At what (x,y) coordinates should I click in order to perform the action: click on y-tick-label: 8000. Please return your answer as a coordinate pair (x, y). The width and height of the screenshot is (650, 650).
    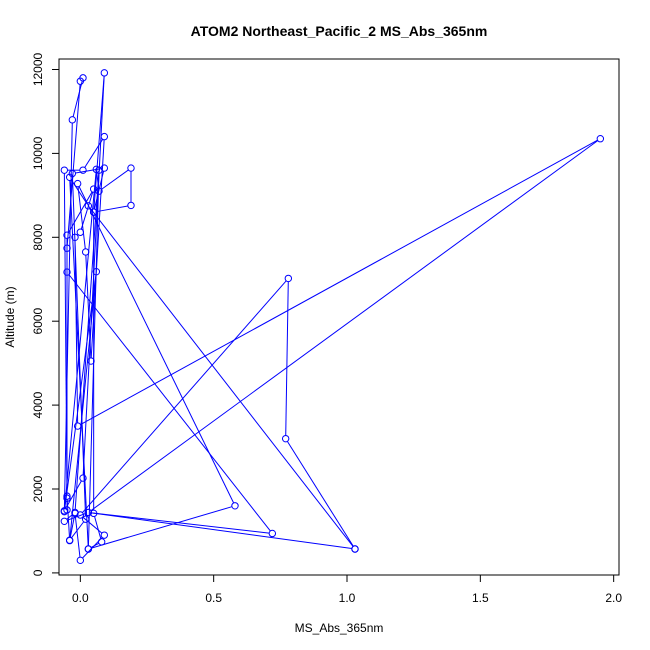
    Looking at the image, I should click on (38, 237).